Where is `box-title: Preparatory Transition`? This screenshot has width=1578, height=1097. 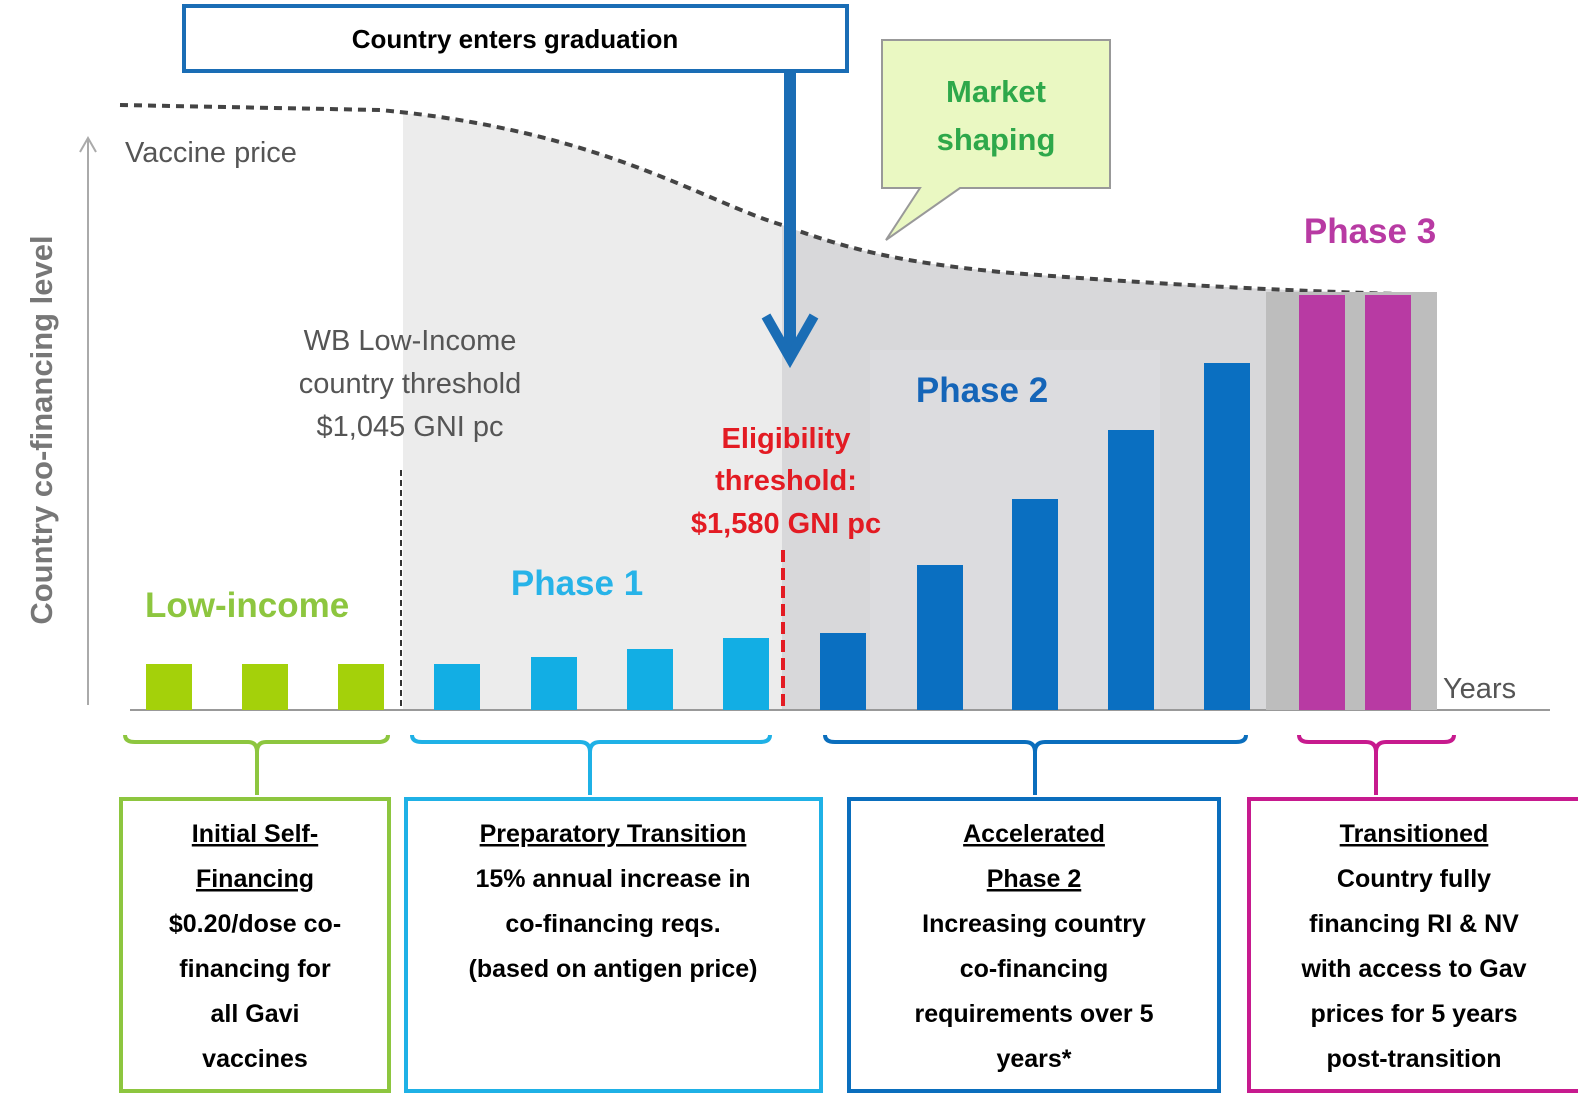
box-title: Preparatory Transition is located at coordinates (613, 834).